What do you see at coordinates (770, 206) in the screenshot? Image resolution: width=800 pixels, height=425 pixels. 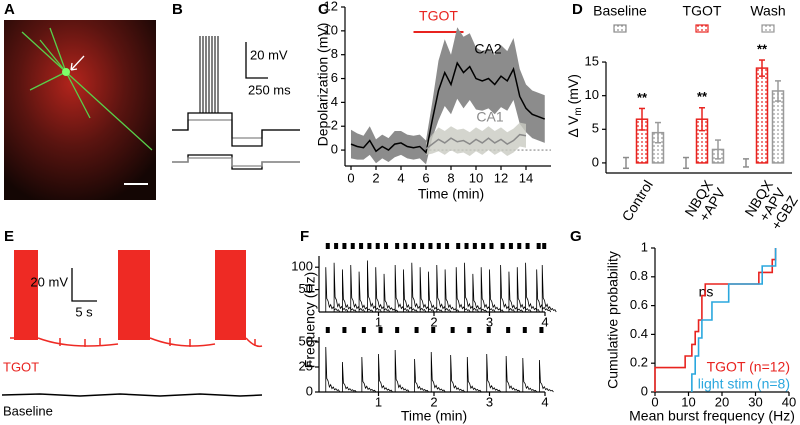 I see `x-tick-label: NBQX+APV+GBZ` at bounding box center [770, 206].